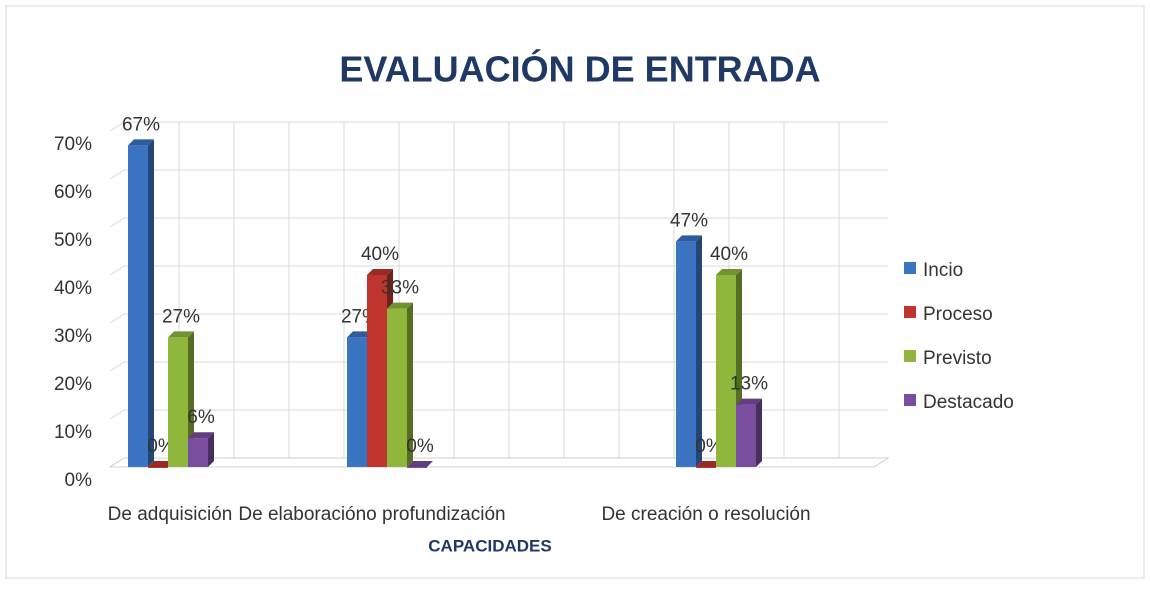 Image resolution: width=1150 pixels, height=589 pixels. Describe the element at coordinates (705, 514) in the screenshot. I see `x-tick-label: De creación o resolución` at that location.